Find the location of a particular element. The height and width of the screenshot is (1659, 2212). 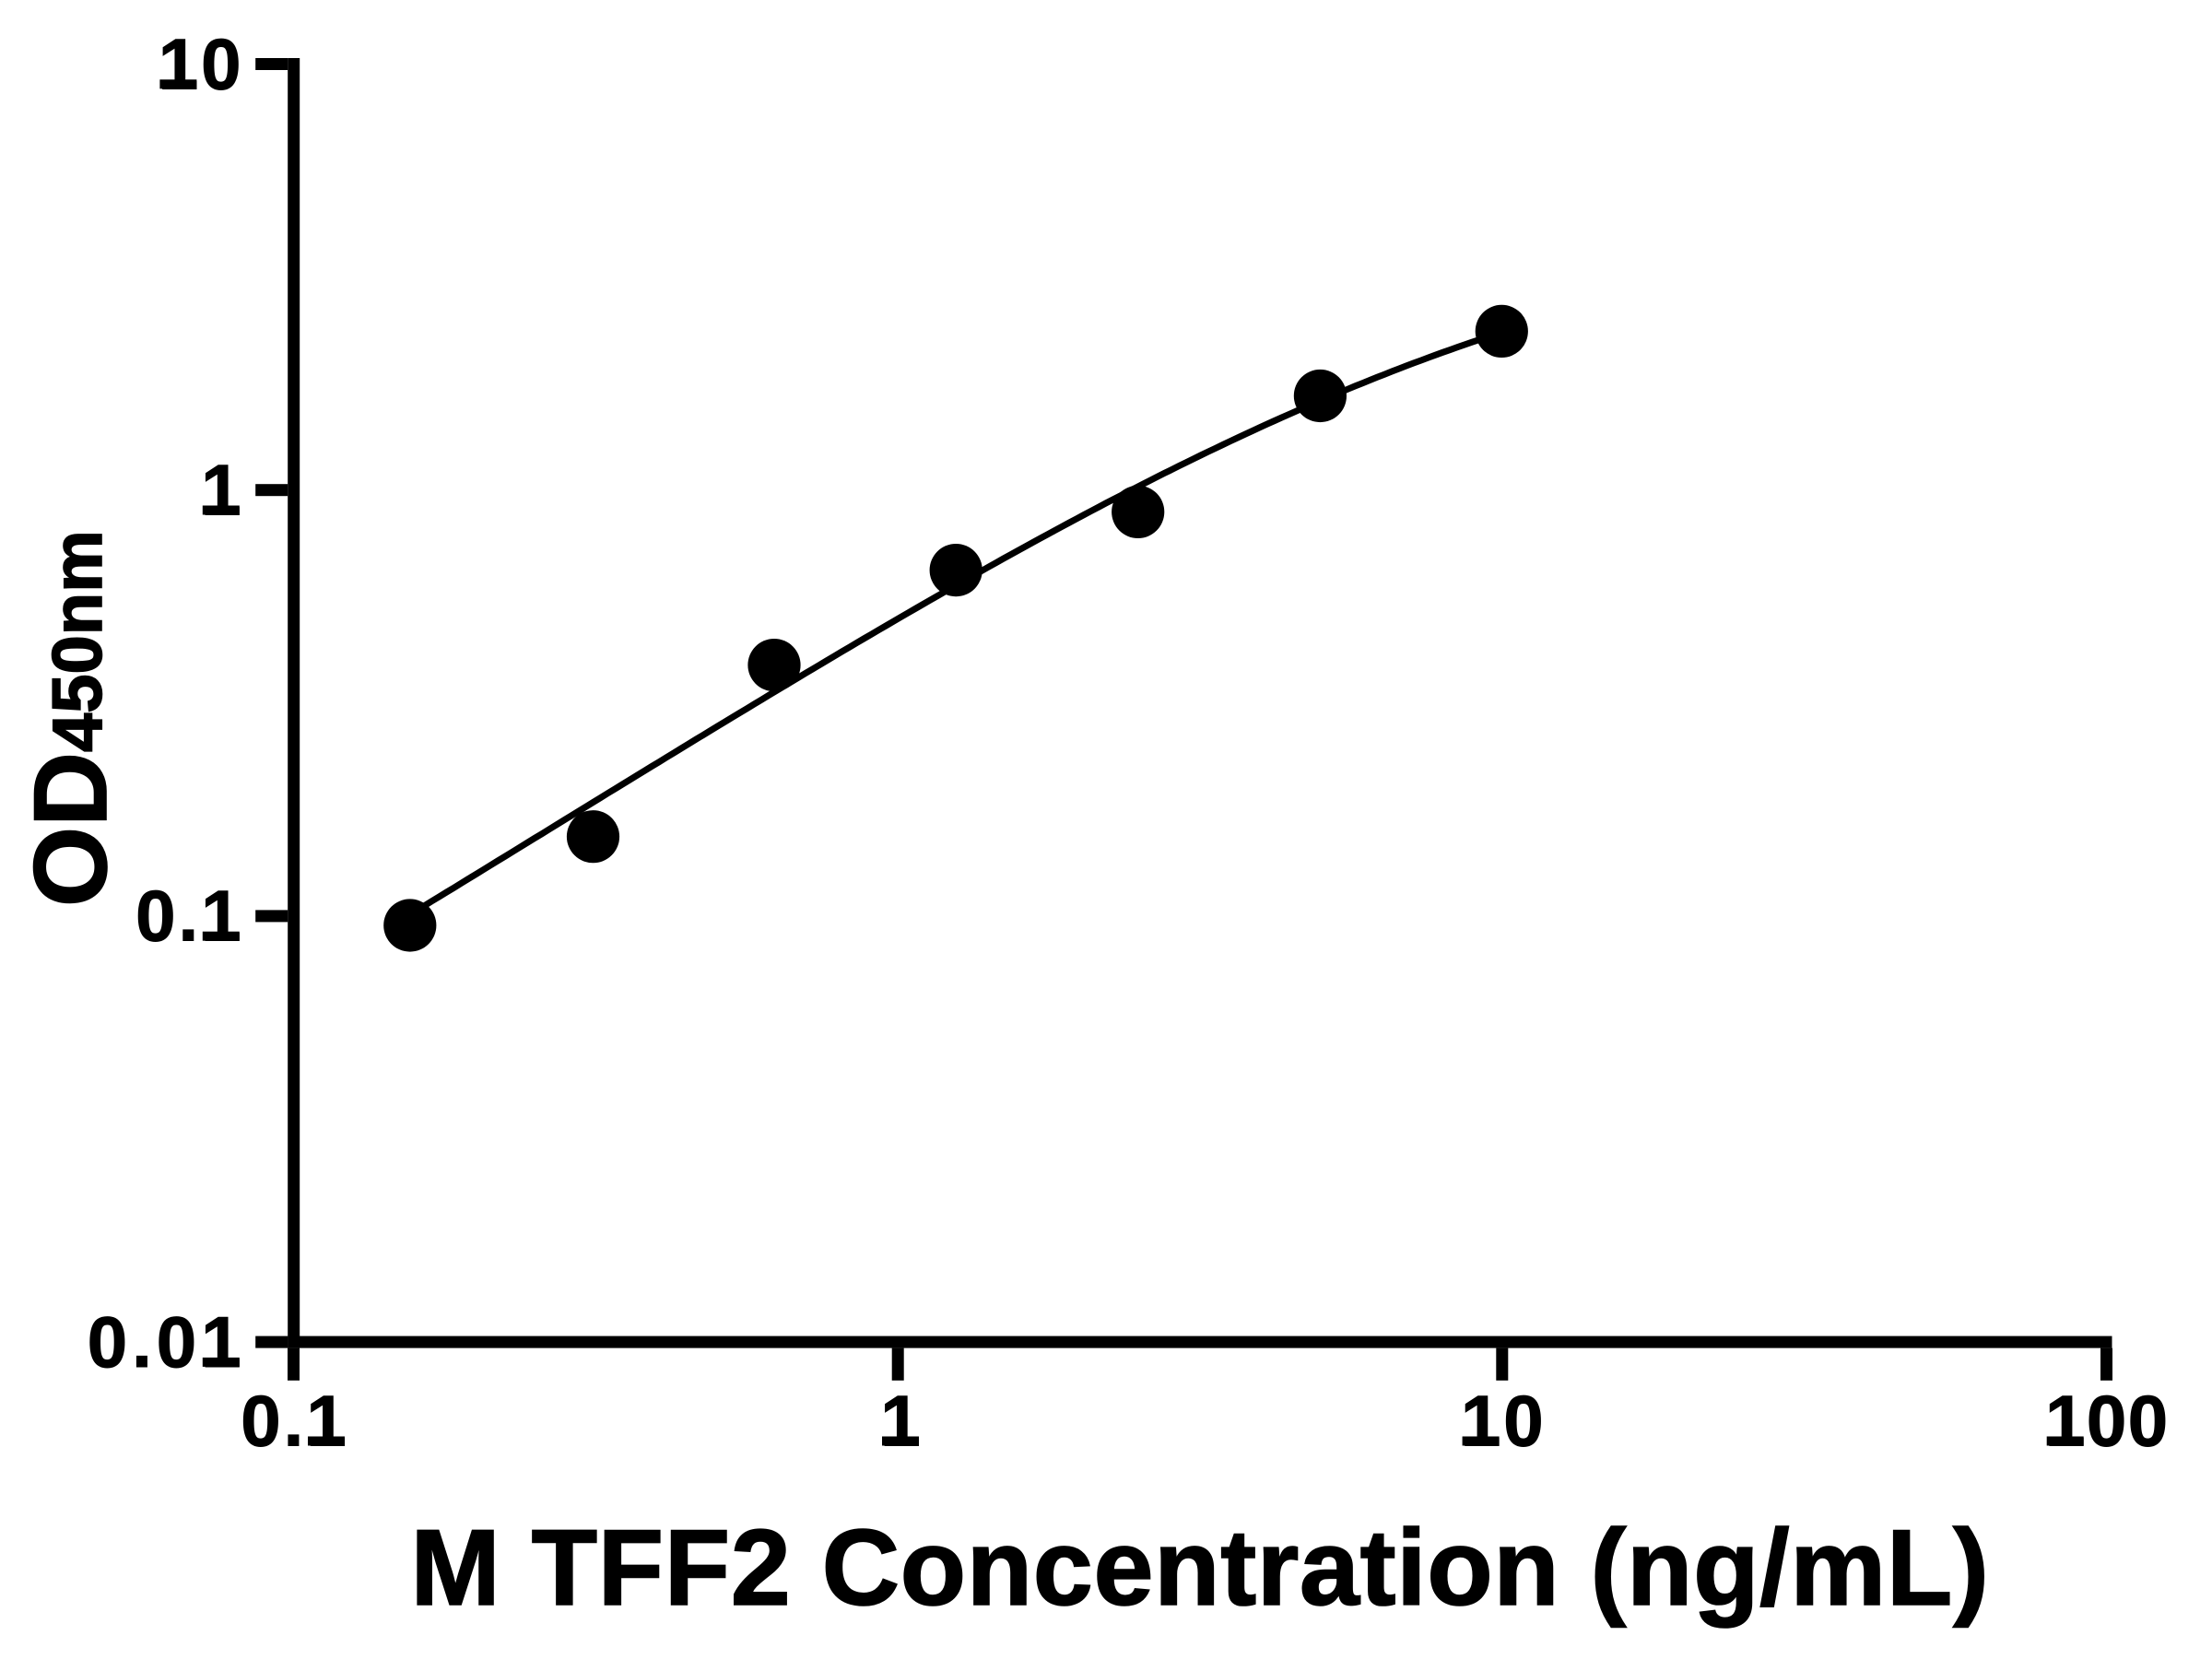

svg-text: M TFF2 Concentration (ng/mL) is located at coordinates (1199, 1567).